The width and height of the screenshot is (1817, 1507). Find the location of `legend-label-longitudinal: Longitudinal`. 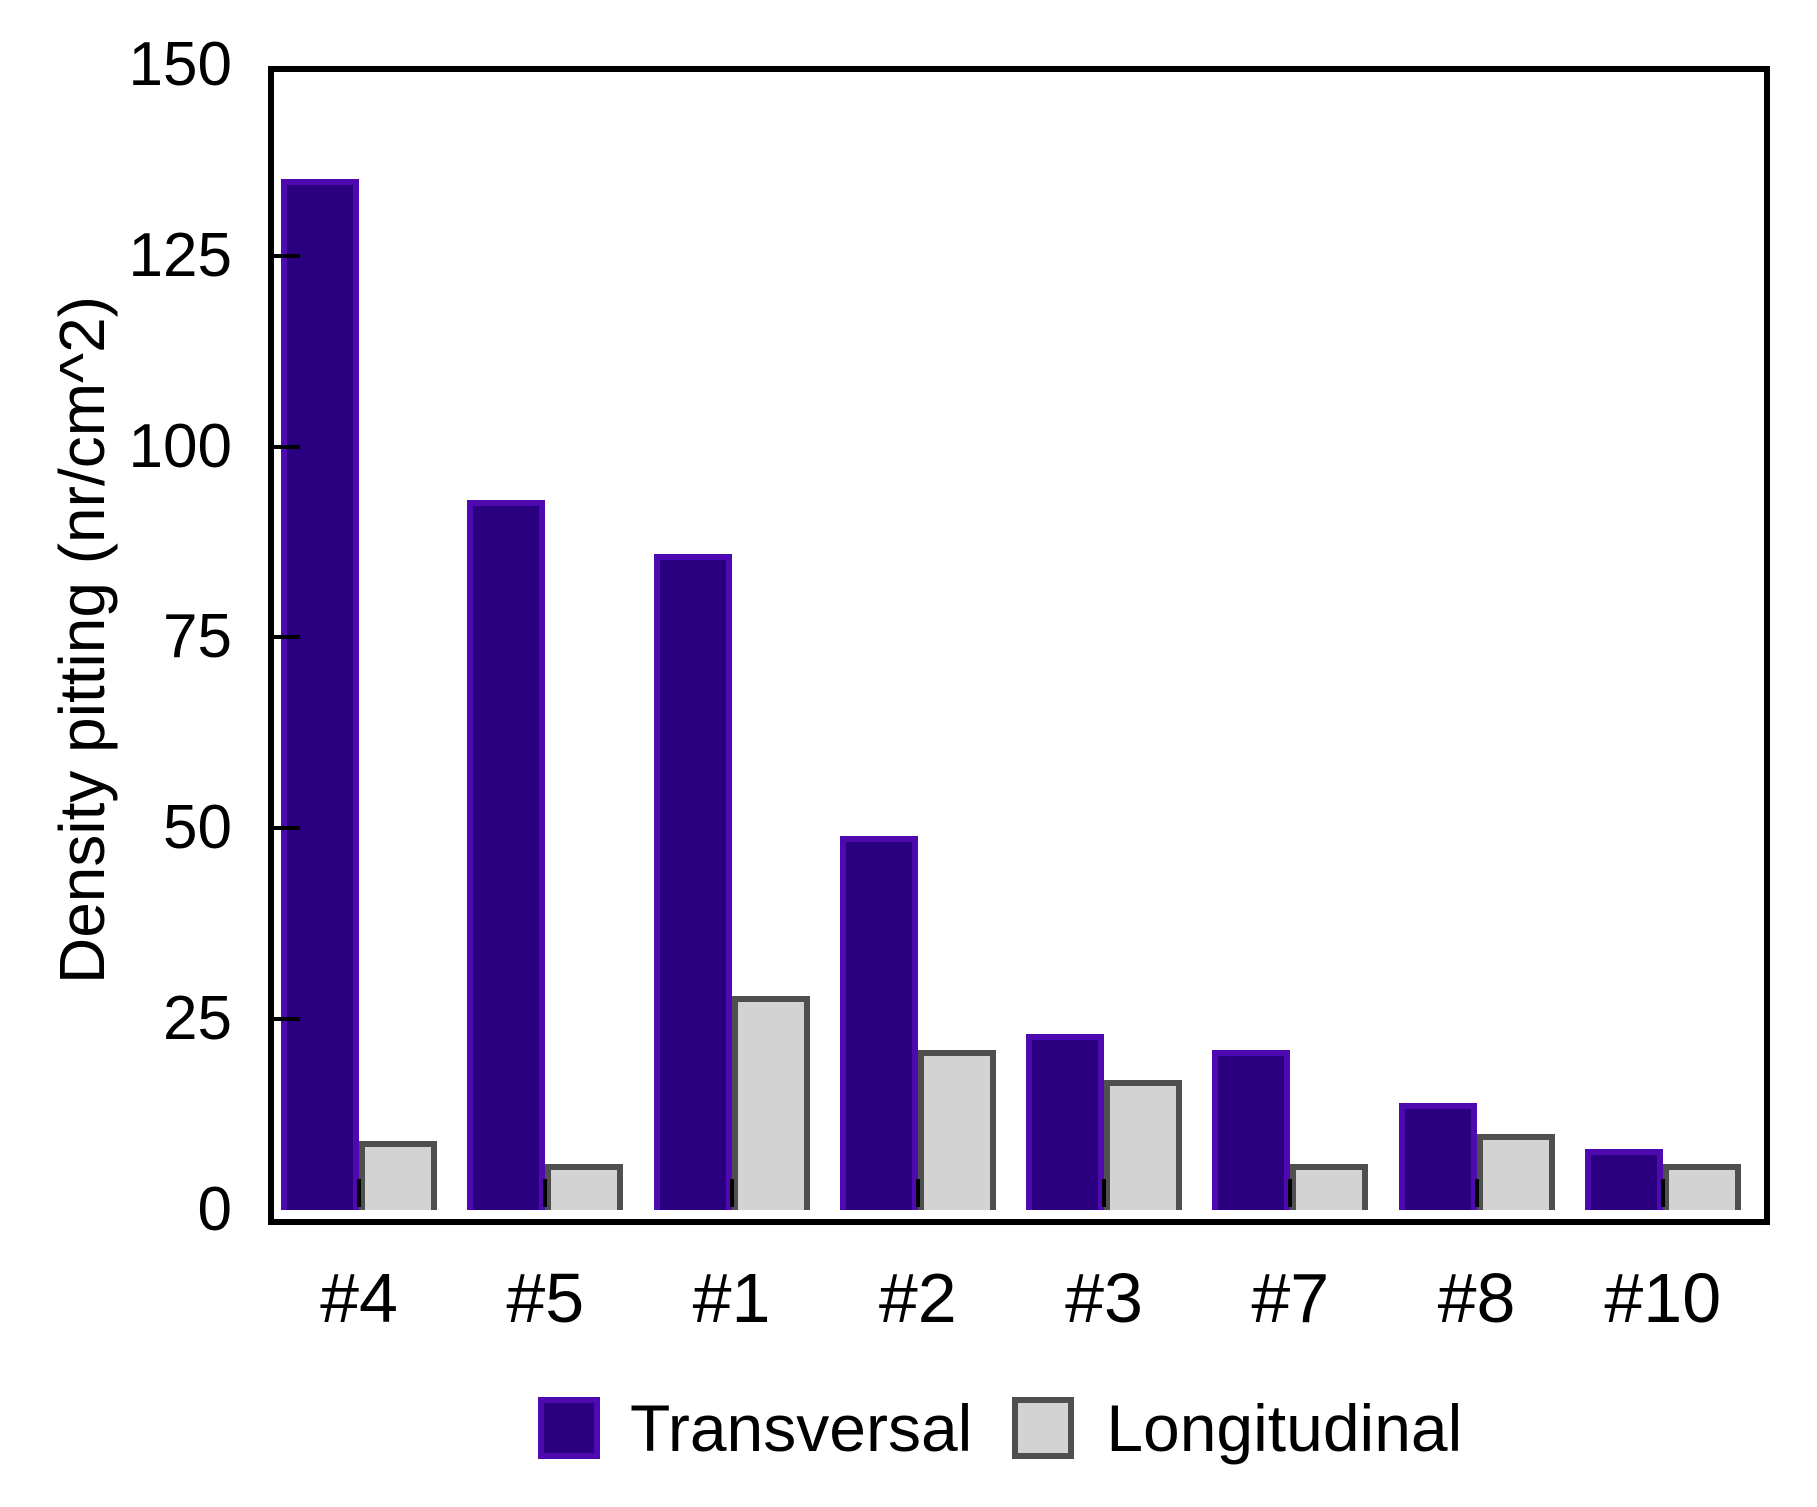

legend-label-longitudinal: Longitudinal is located at coordinates (1284, 1428).